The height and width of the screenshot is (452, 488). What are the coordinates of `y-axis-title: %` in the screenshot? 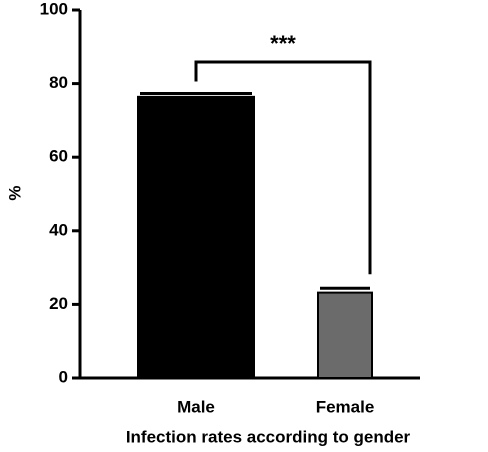 It's located at (14, 192).